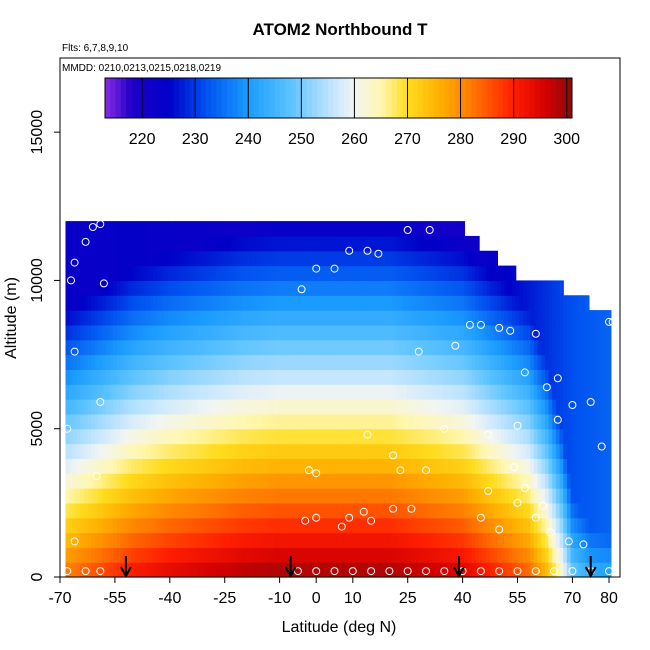  Describe the element at coordinates (192, 98) in the screenshot. I see `colorbar-segment` at that location.